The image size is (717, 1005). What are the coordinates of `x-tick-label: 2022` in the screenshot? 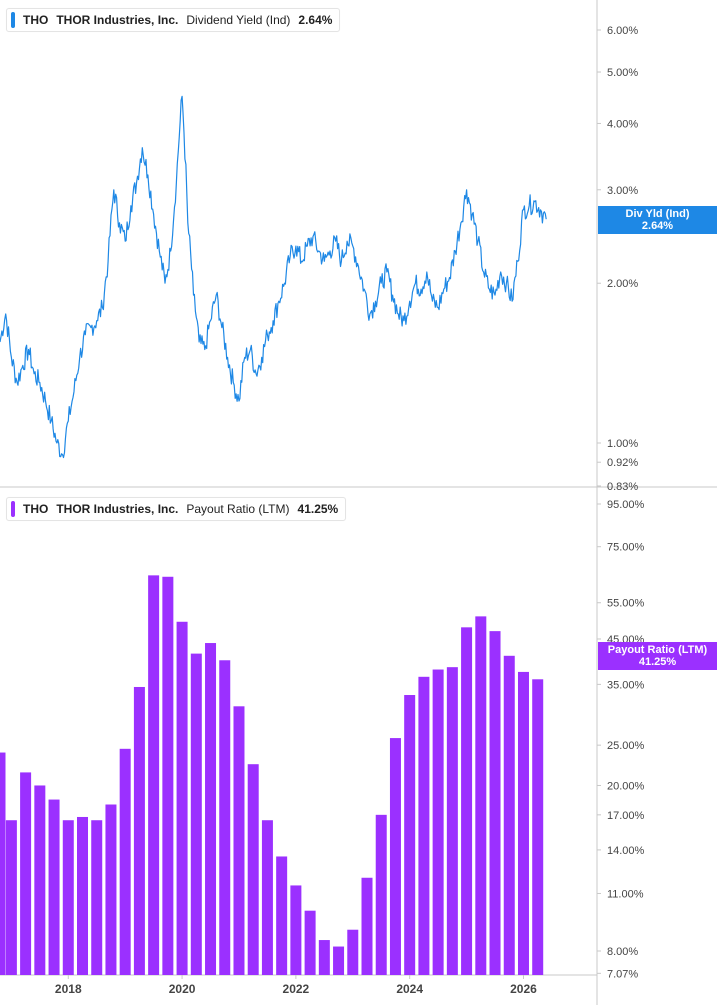 It's located at (296, 989).